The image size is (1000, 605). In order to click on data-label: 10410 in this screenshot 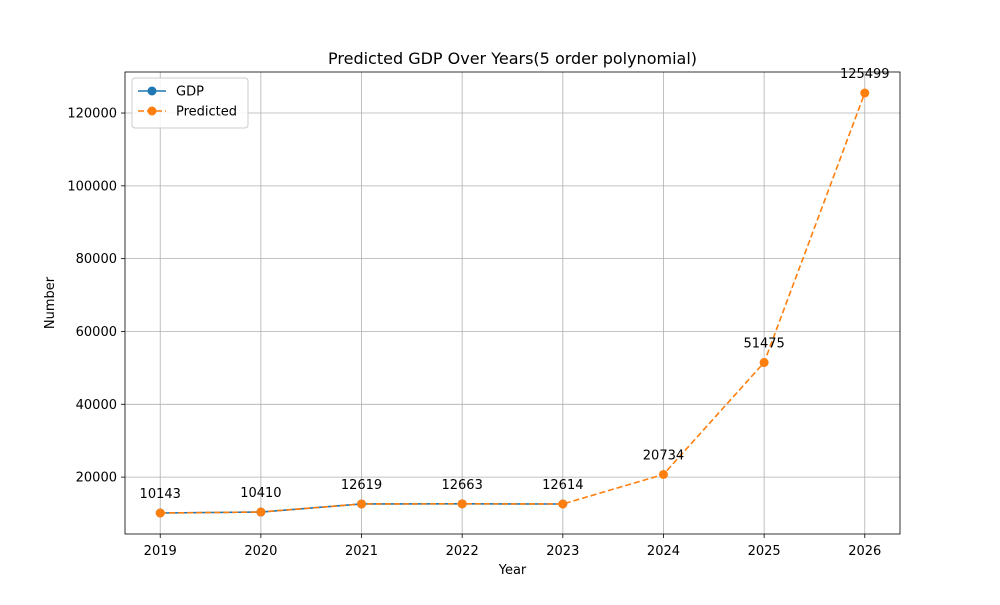, I will do `click(260, 493)`.